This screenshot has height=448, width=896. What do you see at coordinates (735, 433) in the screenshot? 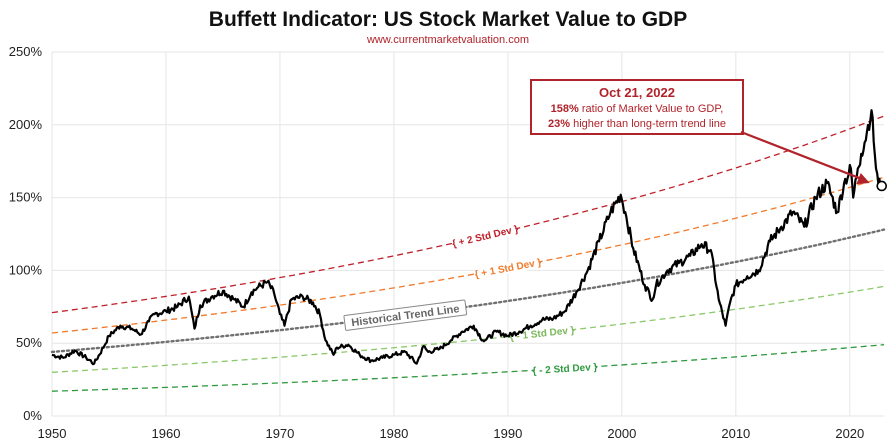
I see `x-tick-label: 2010` at bounding box center [735, 433].